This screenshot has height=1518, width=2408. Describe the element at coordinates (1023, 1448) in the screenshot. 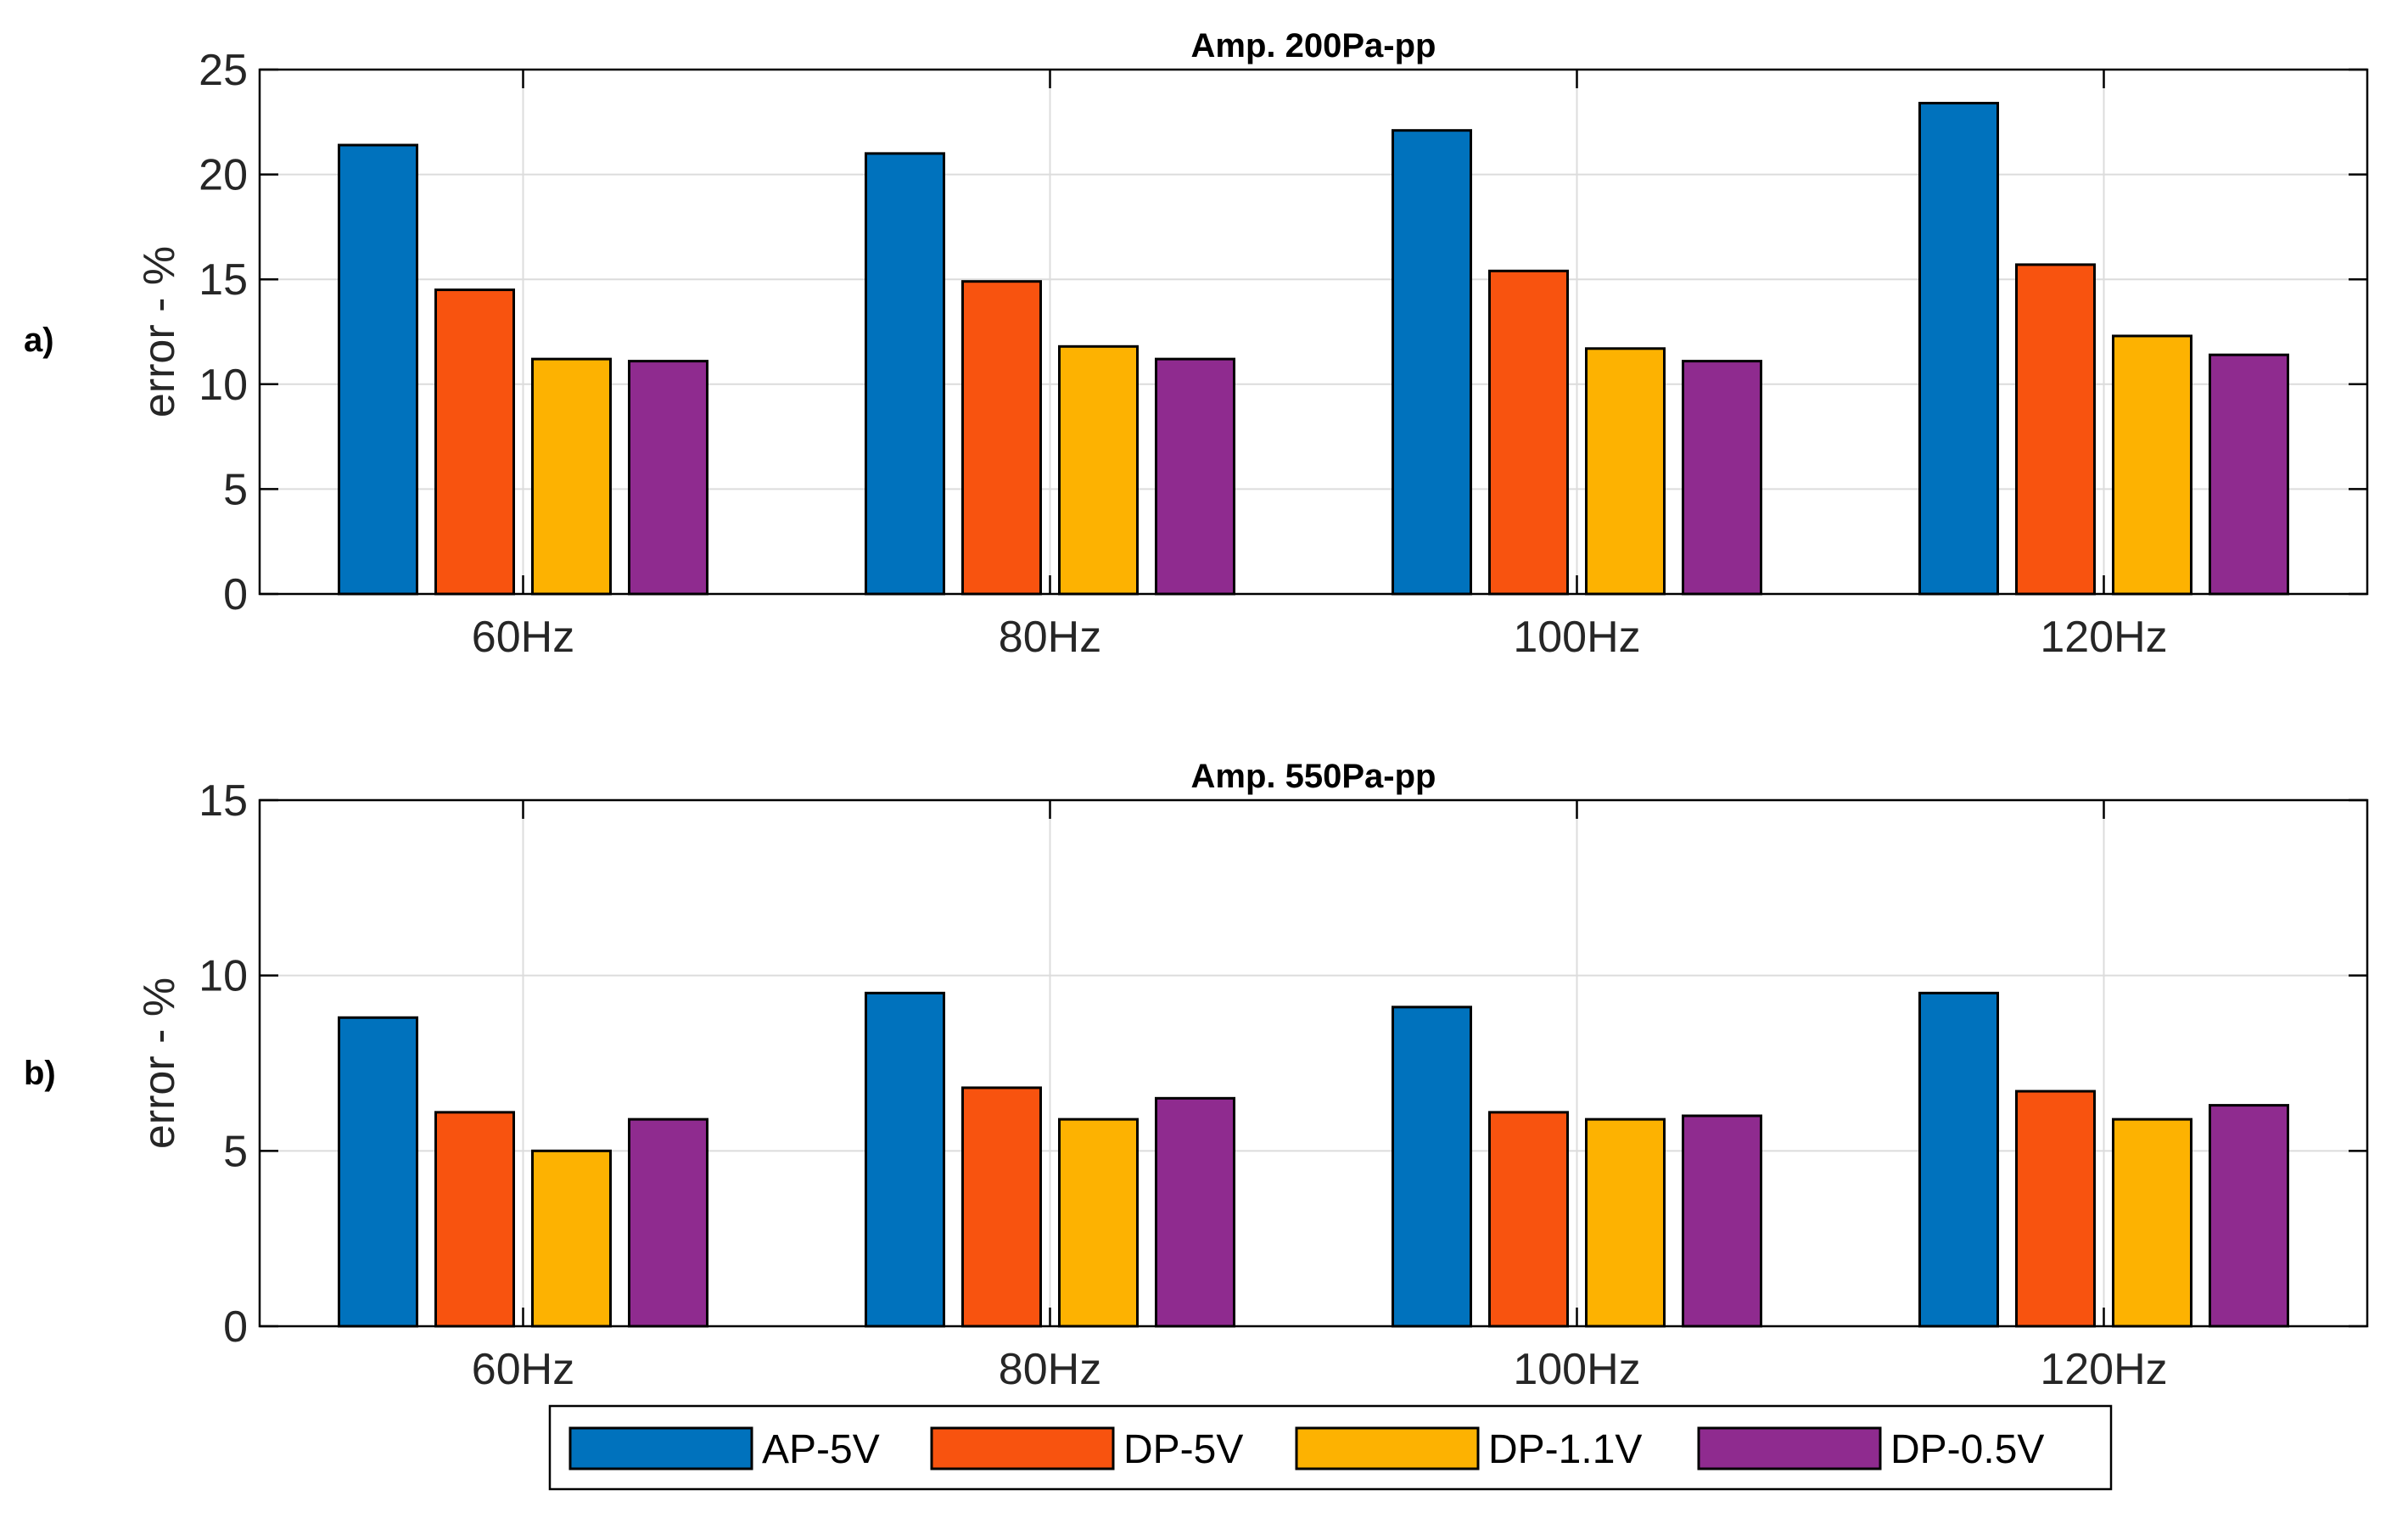

I see `legend-swatch-dp-5v` at that location.